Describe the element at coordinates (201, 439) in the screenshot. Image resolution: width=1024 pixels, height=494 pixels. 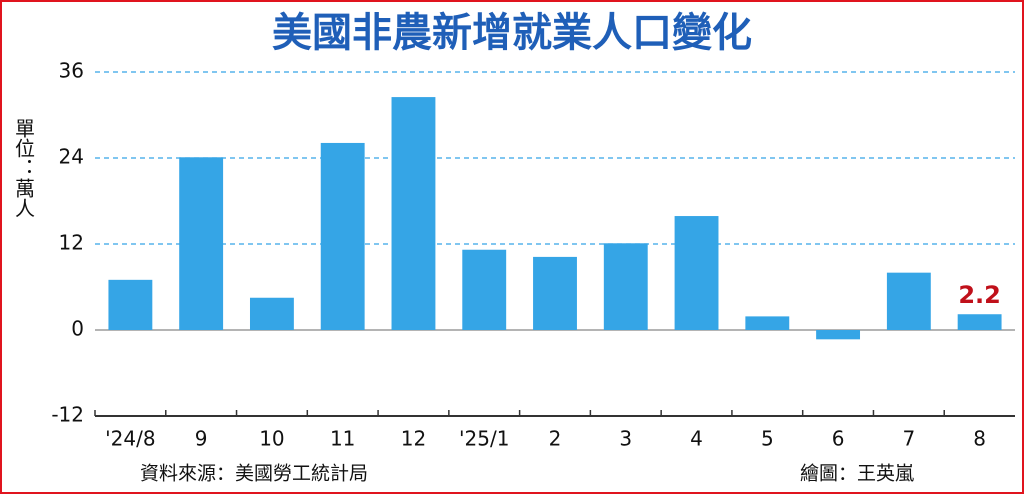
I see `x-tick-label: 9` at that location.